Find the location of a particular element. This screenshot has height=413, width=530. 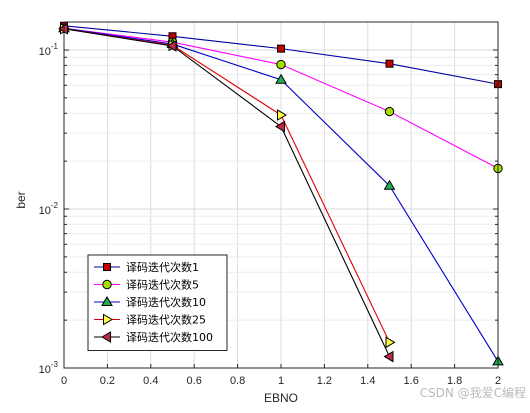

watermark: CSDN @我爱C编程 is located at coordinates (473, 392).